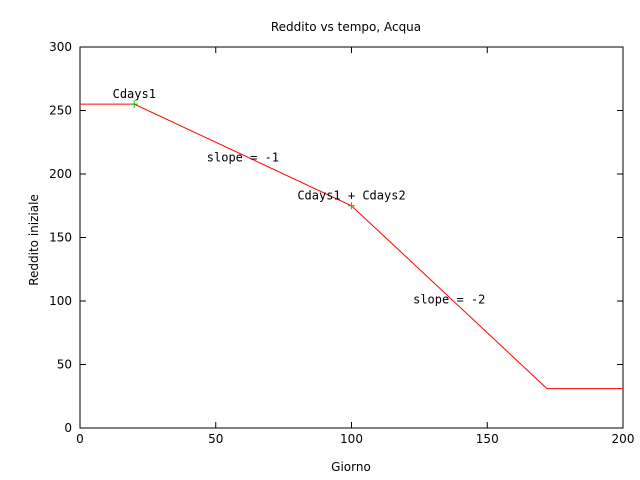  I want to click on chart-title: Reddito vs tempo, Acqua, so click(346, 27).